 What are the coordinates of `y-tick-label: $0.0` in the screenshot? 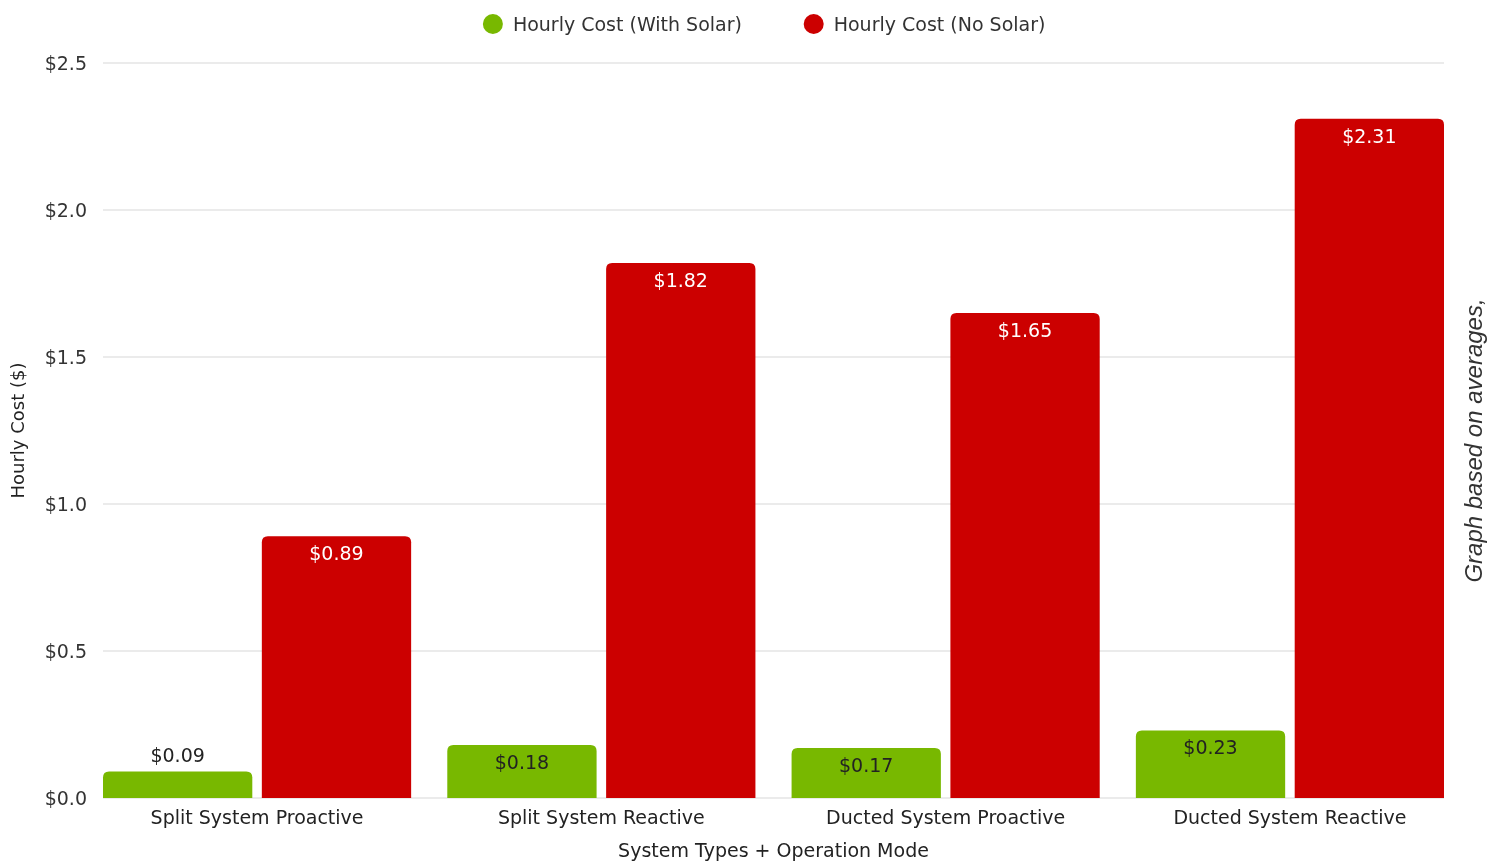 It's located at (65, 797).